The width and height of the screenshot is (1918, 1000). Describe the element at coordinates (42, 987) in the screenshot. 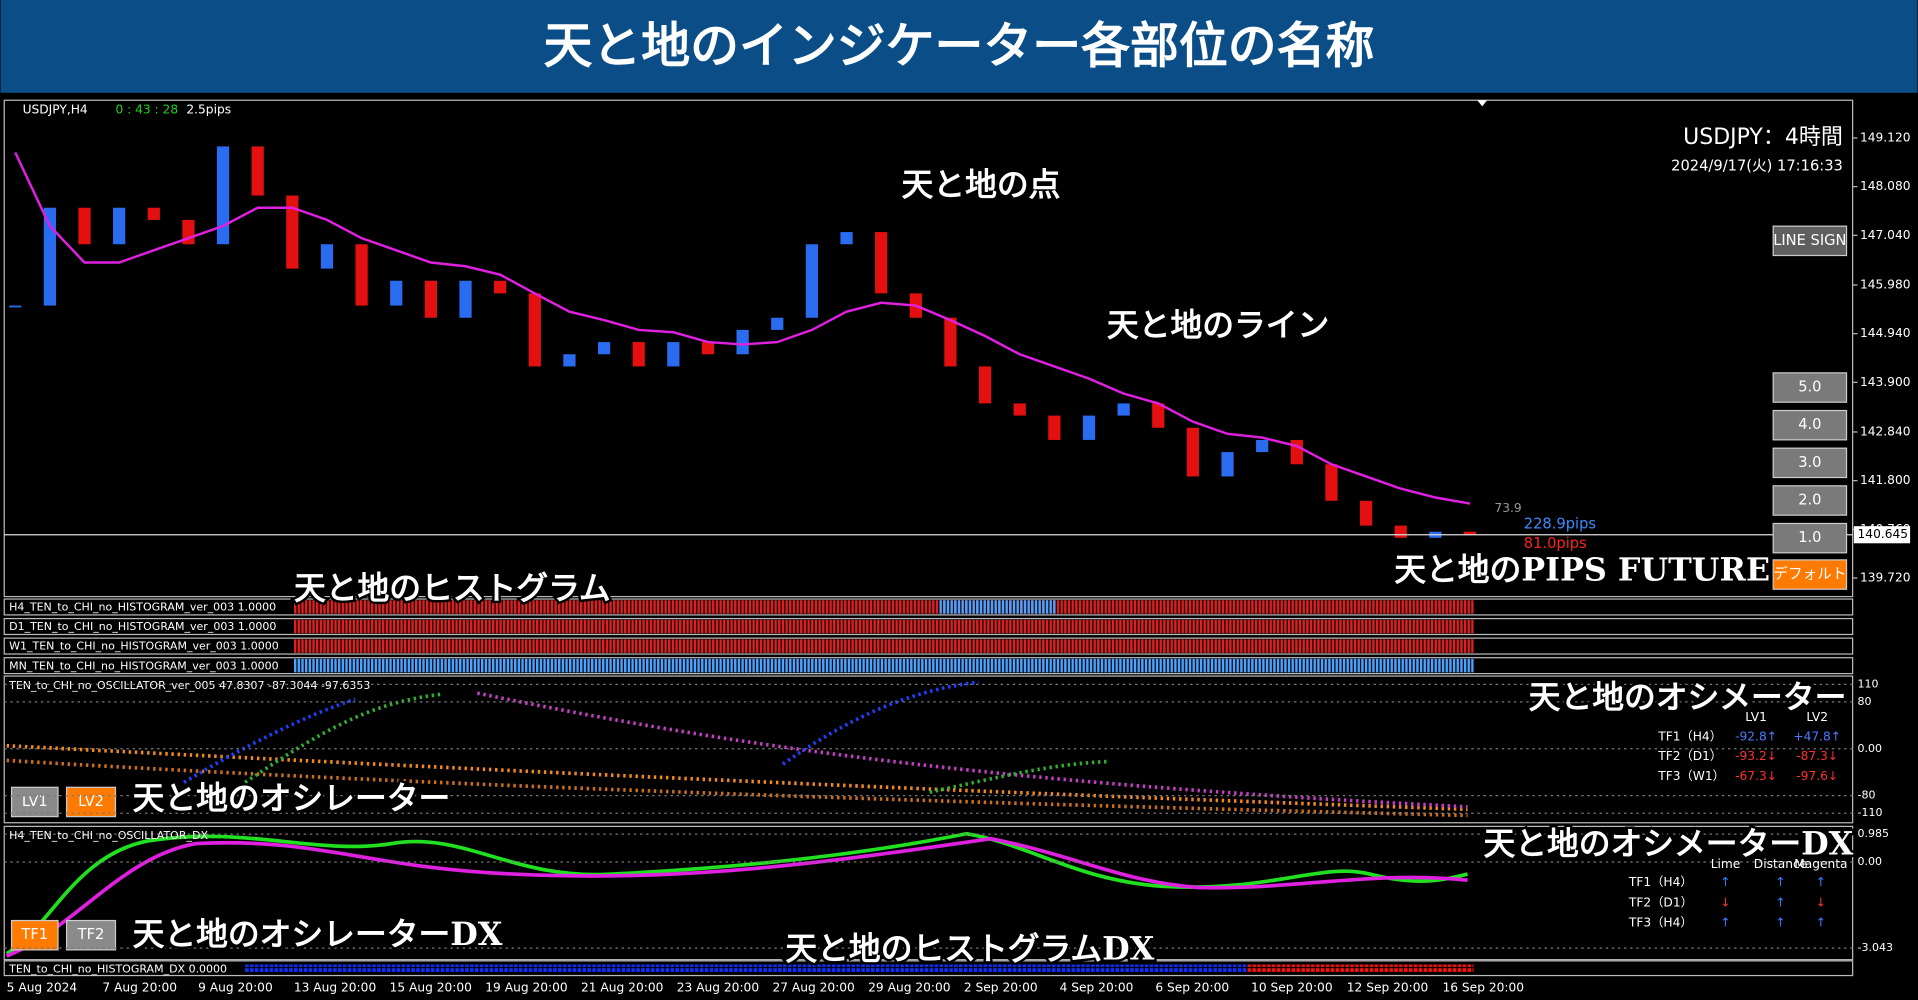

I see `x-tick-label: 5 Aug 2024` at that location.